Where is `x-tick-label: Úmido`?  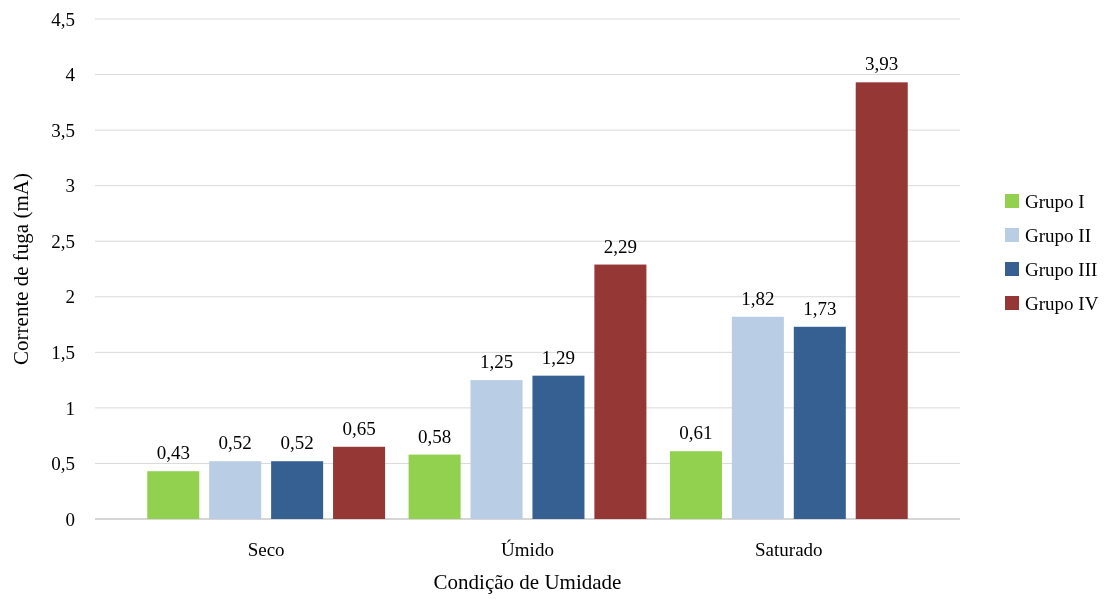 x-tick-label: Úmido is located at coordinates (527, 549).